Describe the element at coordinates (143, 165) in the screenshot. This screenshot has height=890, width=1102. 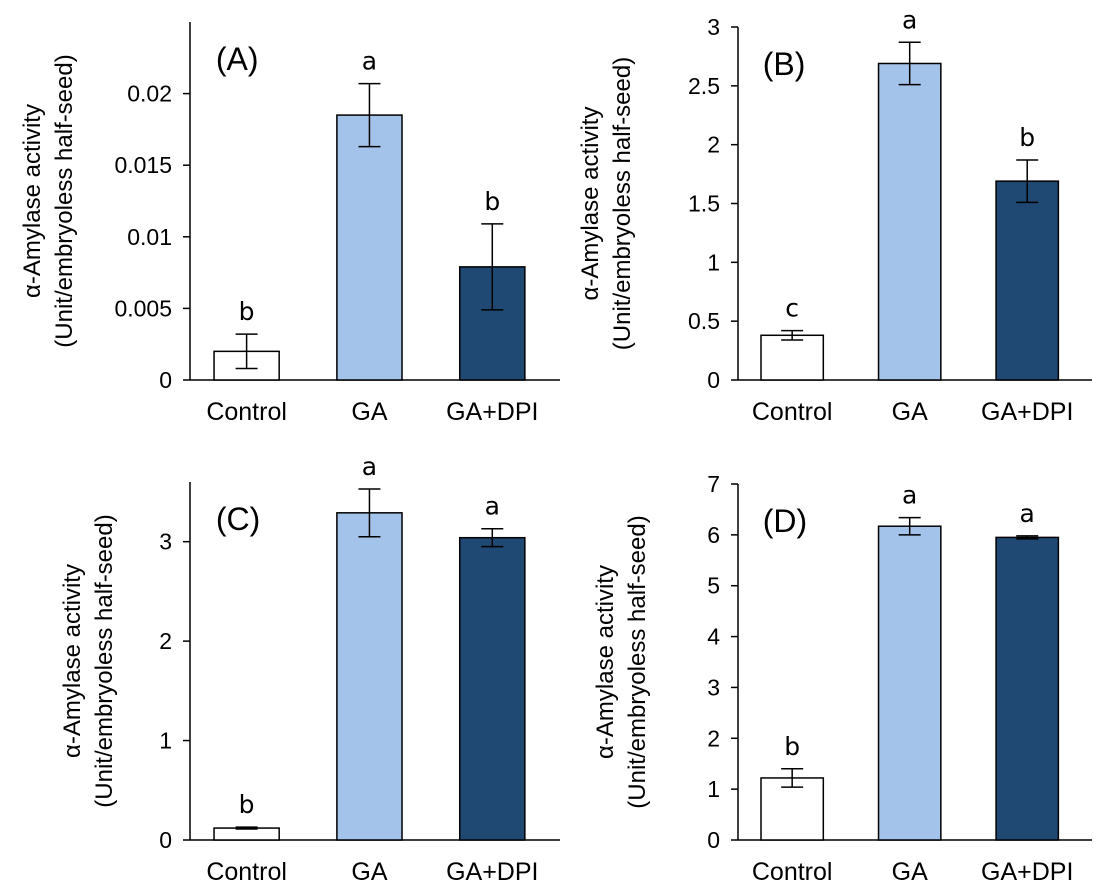
I see `y-tick-label: 0.015` at that location.